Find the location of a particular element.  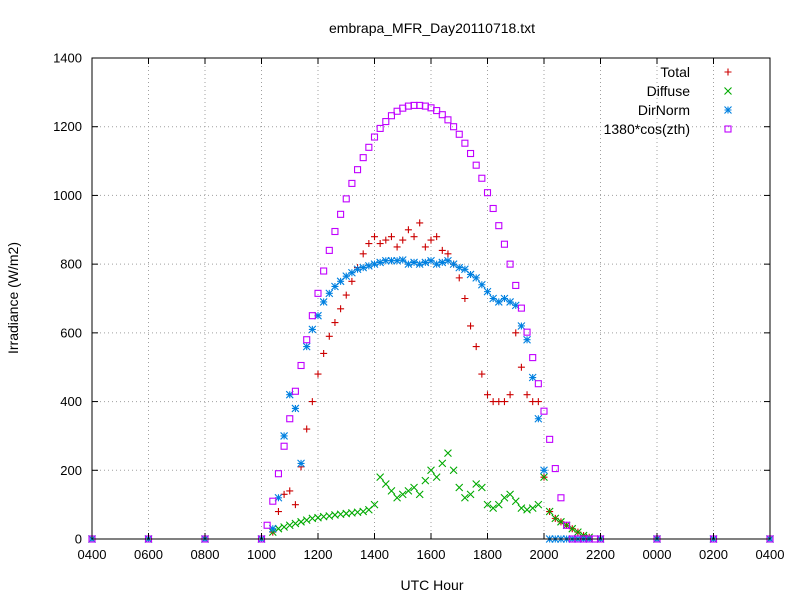

x-tick-label: 2000 is located at coordinates (544, 554).